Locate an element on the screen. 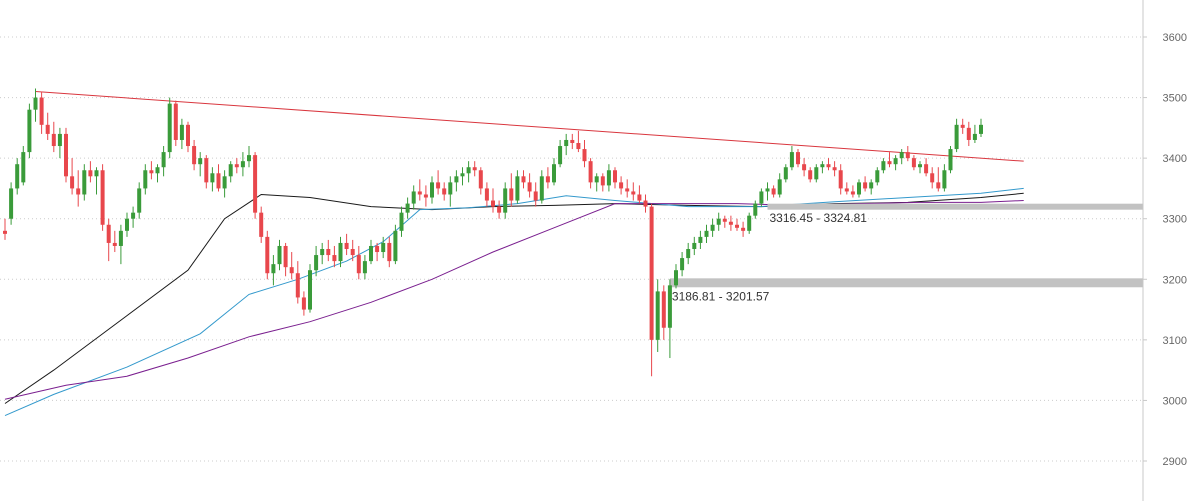 The height and width of the screenshot is (501, 1195). y-tick-label: 3100 is located at coordinates (1175, 341).